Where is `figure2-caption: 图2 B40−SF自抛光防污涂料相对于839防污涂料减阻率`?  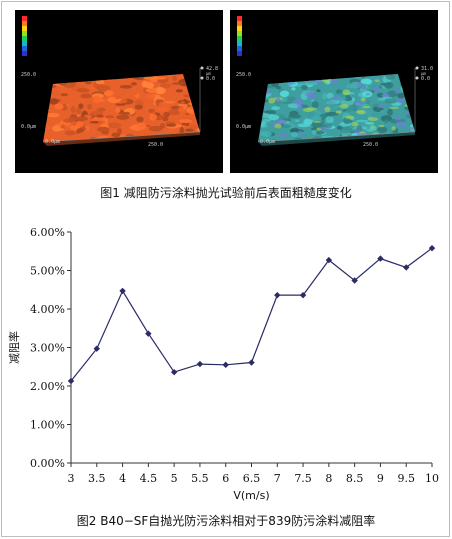 figure2-caption: 图2 B40−SF自抛光防污涂料相对于839防污涂料减阻率 is located at coordinates (226, 521).